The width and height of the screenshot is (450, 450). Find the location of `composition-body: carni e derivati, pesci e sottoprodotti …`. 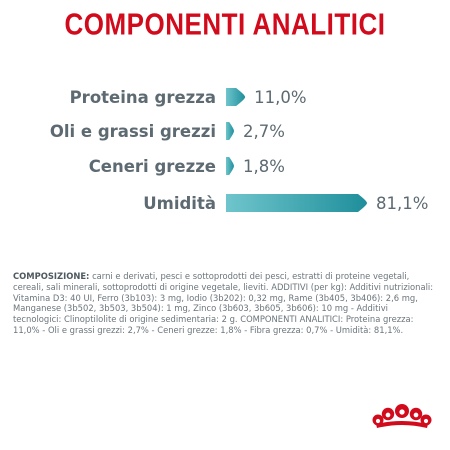

composition-body: carni e derivati, pesci e sottoprodotti … is located at coordinates (223, 303).